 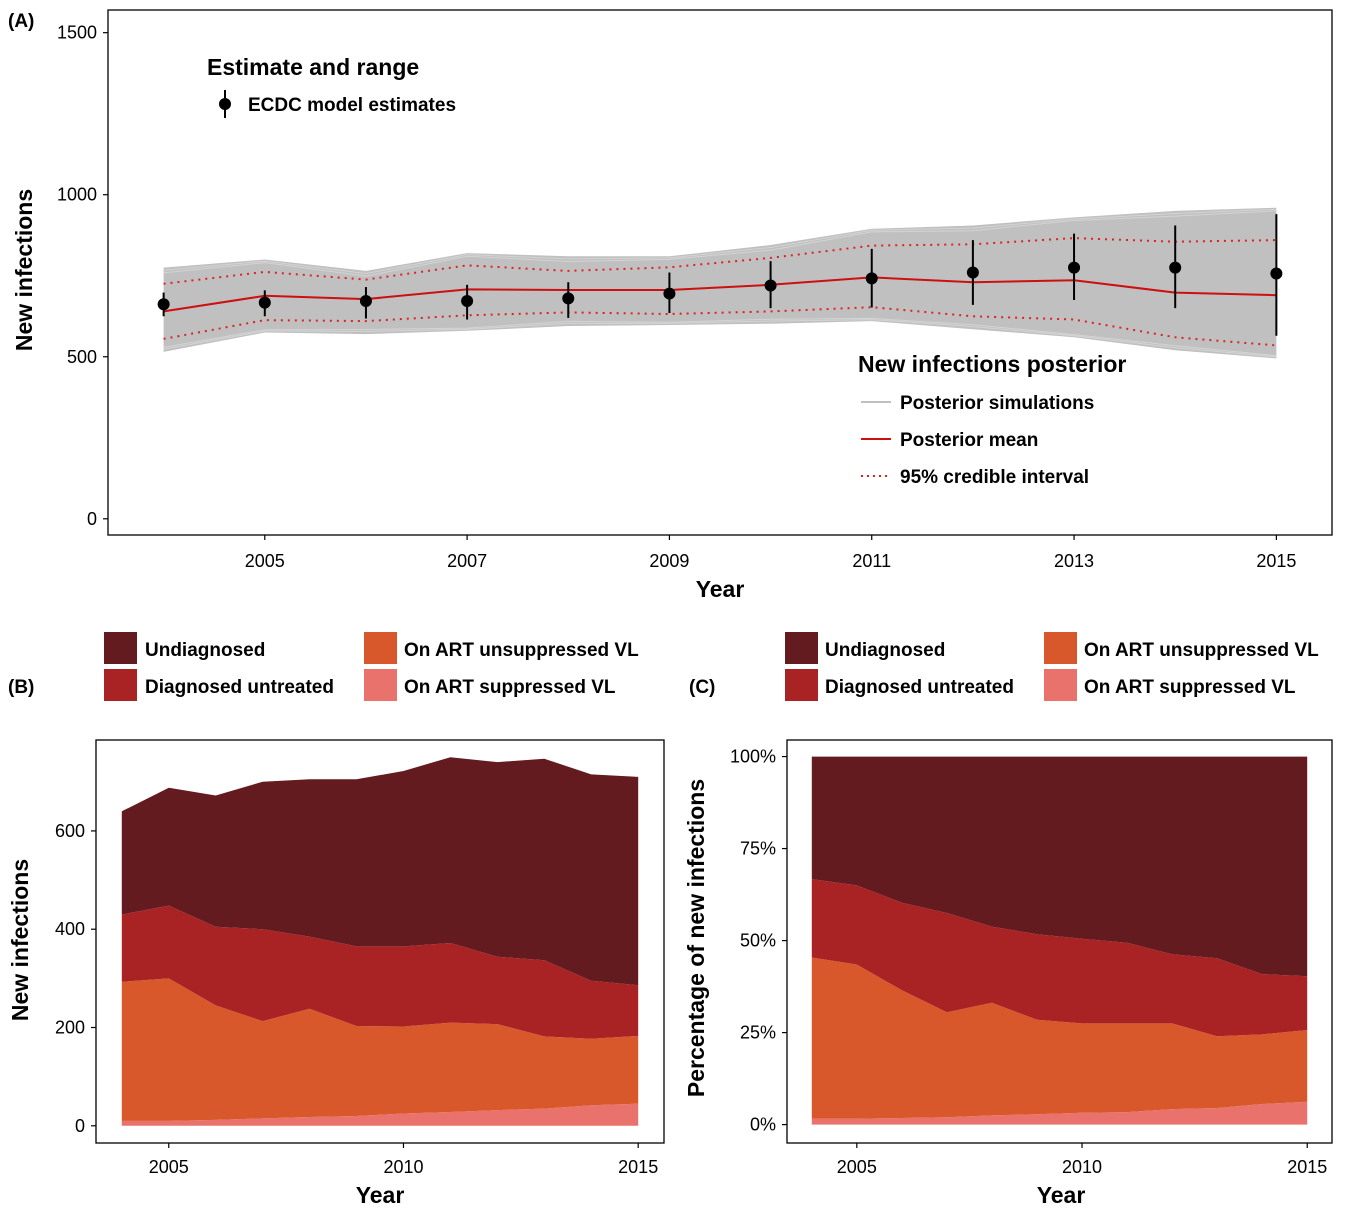 I want to click on estimate-legend-point, so click(x=225, y=104).